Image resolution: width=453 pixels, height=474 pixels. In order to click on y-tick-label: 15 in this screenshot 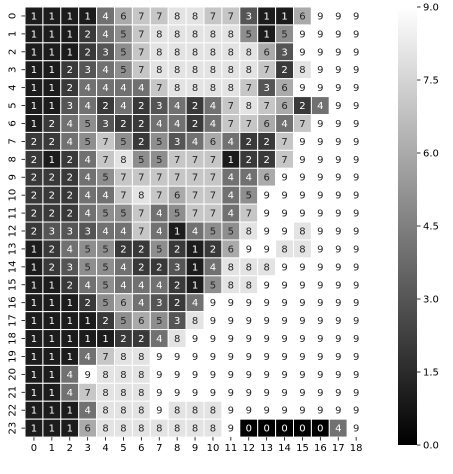, I will do `click(13, 284)`.